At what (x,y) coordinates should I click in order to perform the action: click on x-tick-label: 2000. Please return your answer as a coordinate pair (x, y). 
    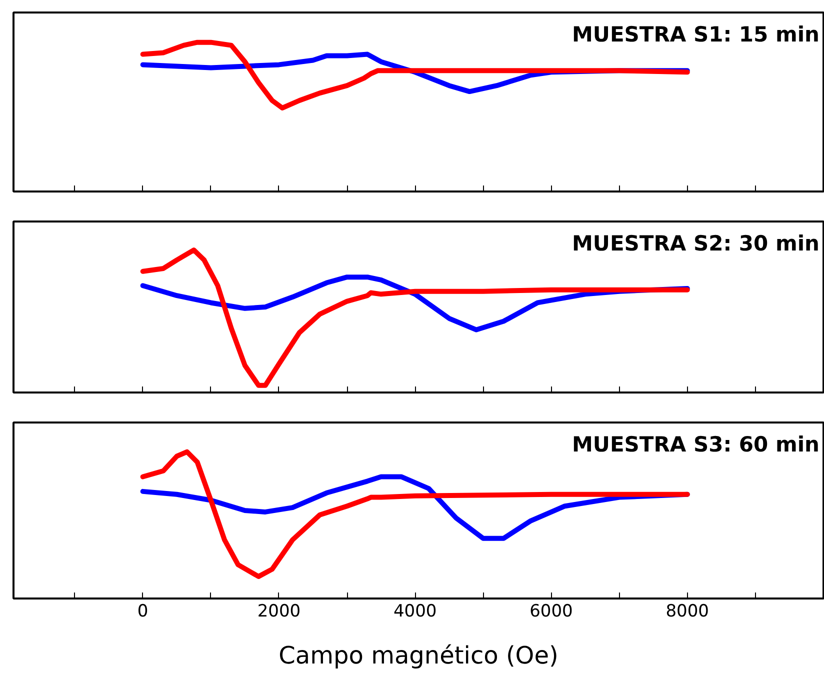
    Looking at the image, I should click on (279, 612).